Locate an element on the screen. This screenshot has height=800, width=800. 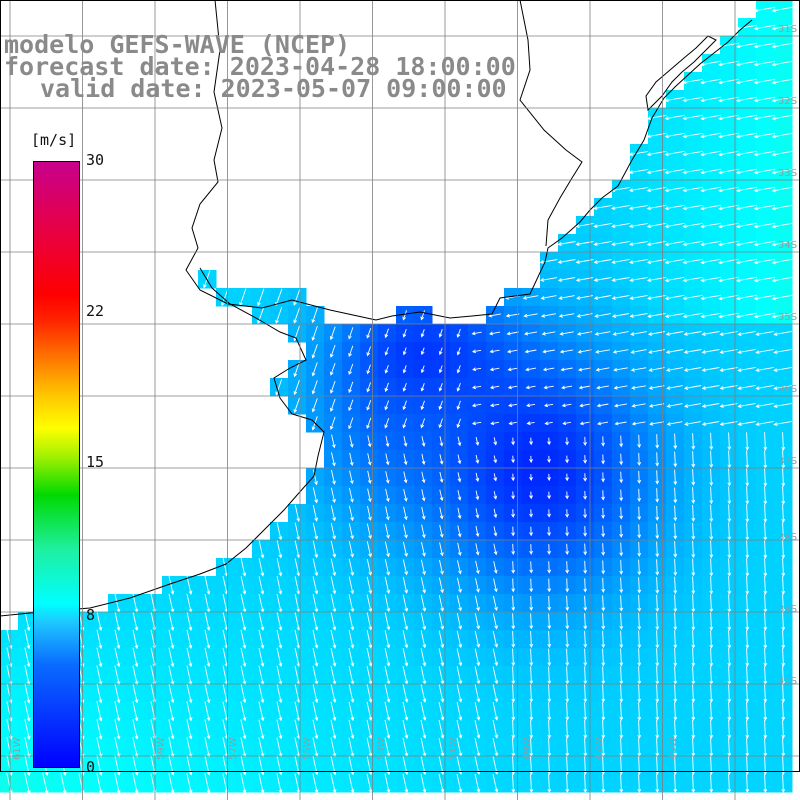
colorbar-tick: 30 is located at coordinates (95, 160).